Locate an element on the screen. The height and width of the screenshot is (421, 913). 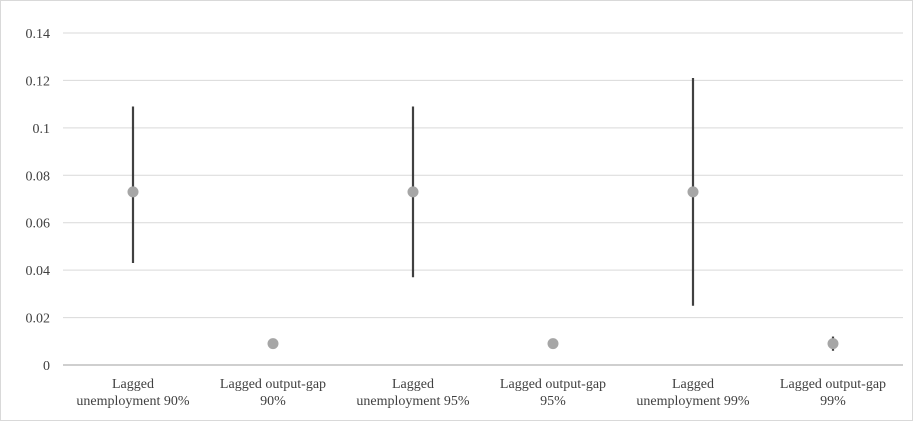
category-label: 99% is located at coordinates (833, 401).